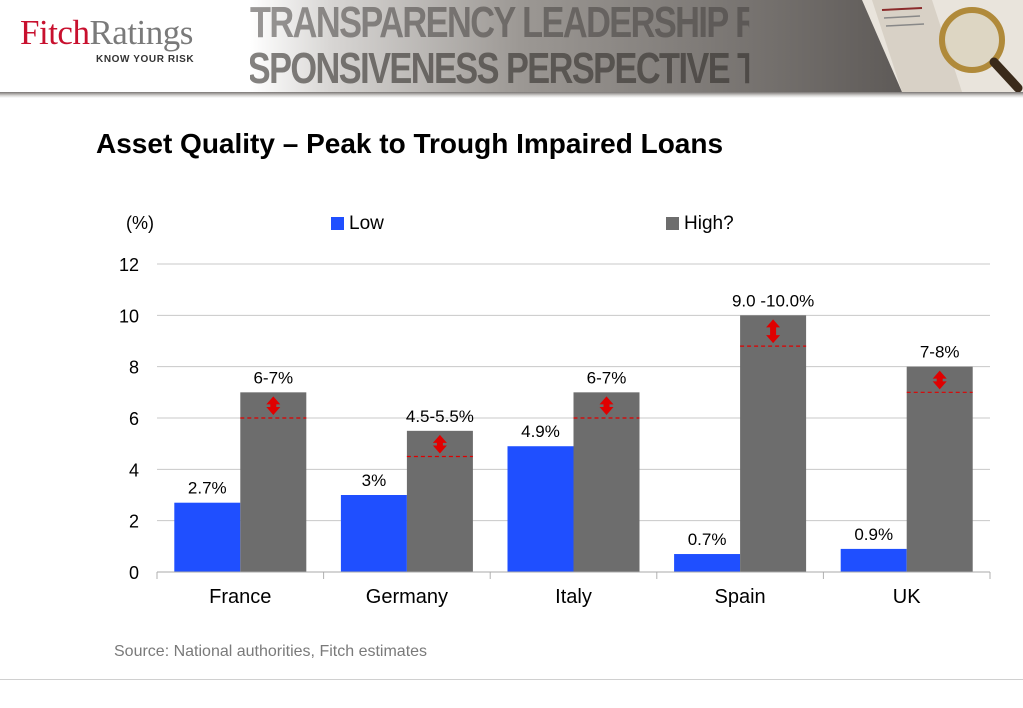 The height and width of the screenshot is (708, 1023). Describe the element at coordinates (499, 23) in the screenshot. I see `banner-words-row1: TRANSPARENCY LEADERSHIP RESPONSIVENESS` at that location.